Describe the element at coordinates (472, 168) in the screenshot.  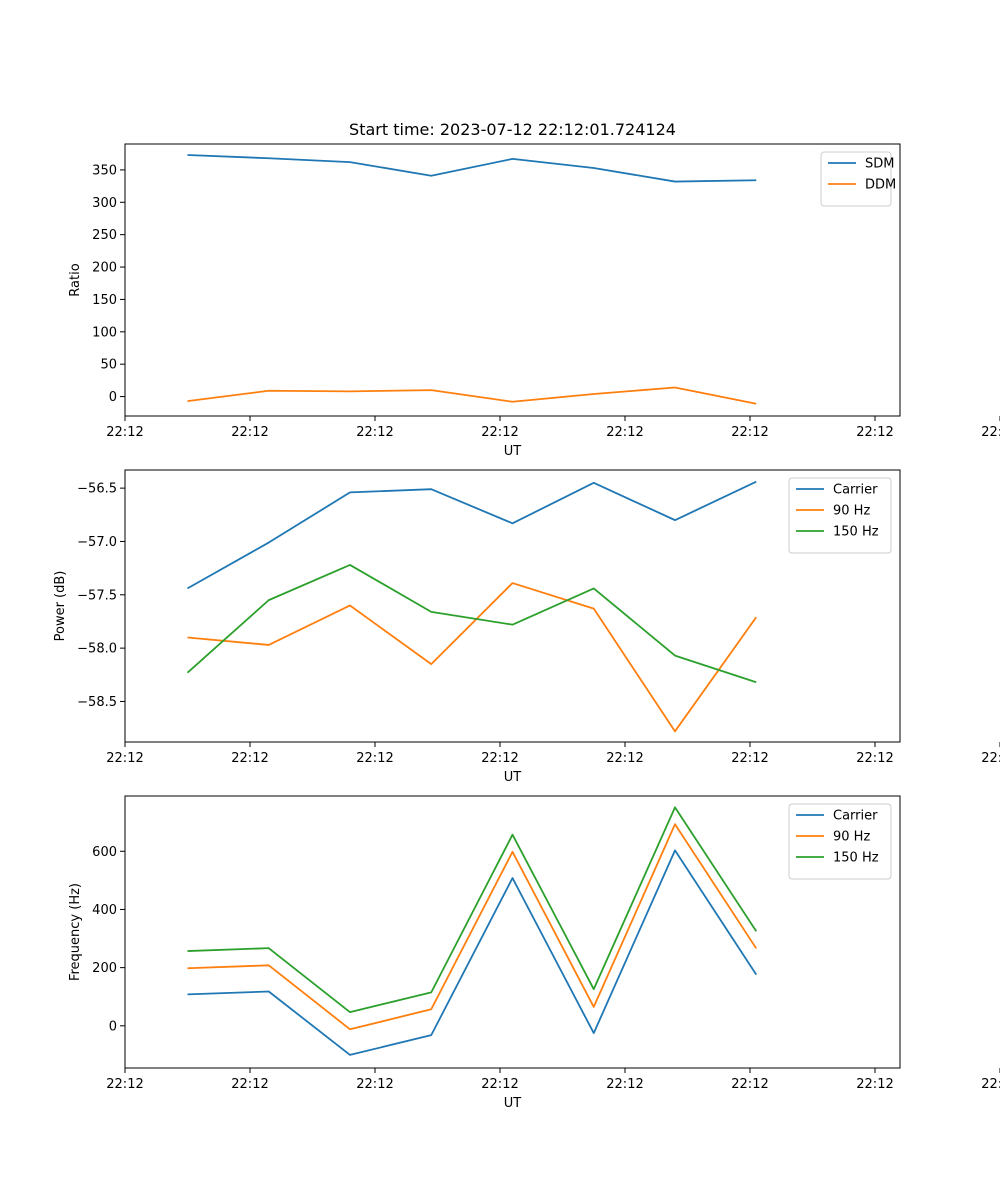
I see `series-line-sdm` at that location.